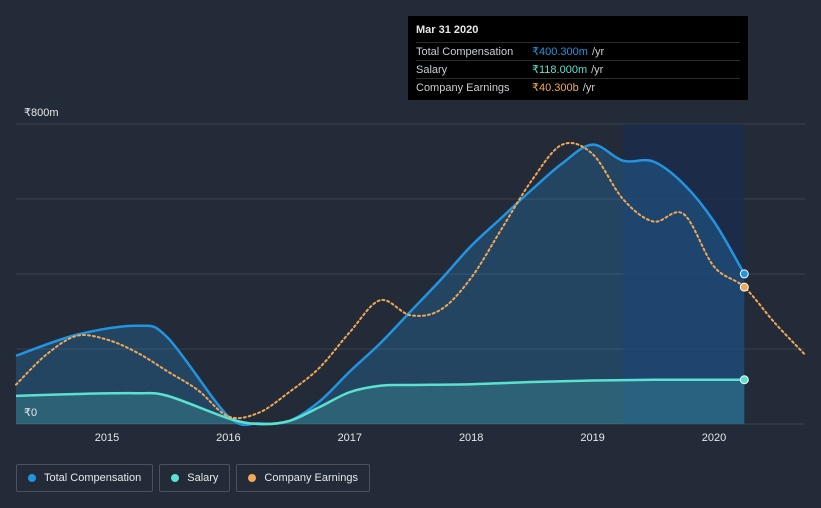  I want to click on y-tick-label: ₹0, so click(30, 413).